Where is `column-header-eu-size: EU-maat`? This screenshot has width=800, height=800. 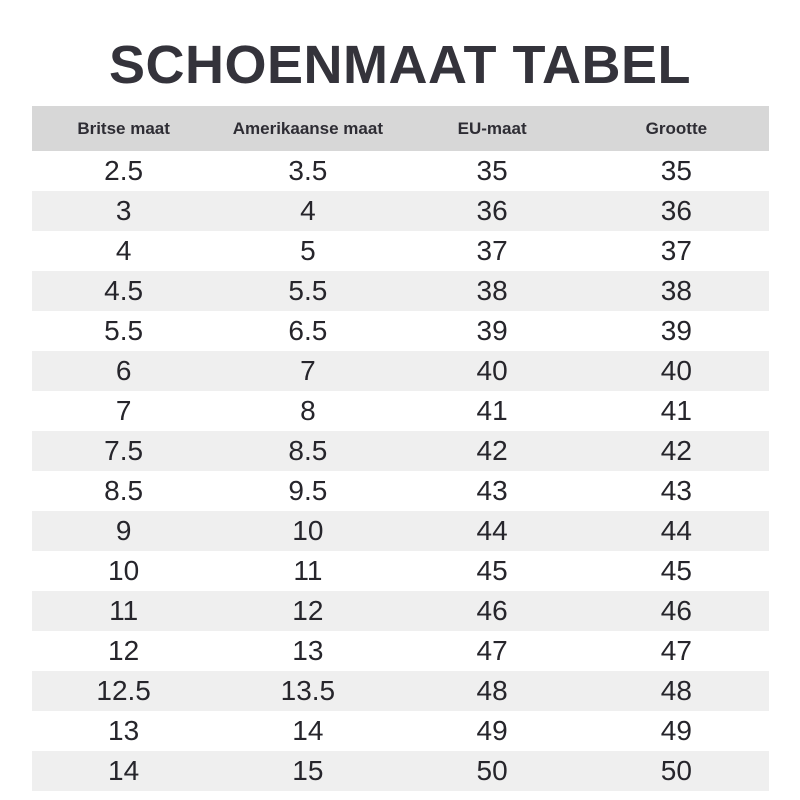 column-header-eu-size: EU-maat is located at coordinates (492, 128).